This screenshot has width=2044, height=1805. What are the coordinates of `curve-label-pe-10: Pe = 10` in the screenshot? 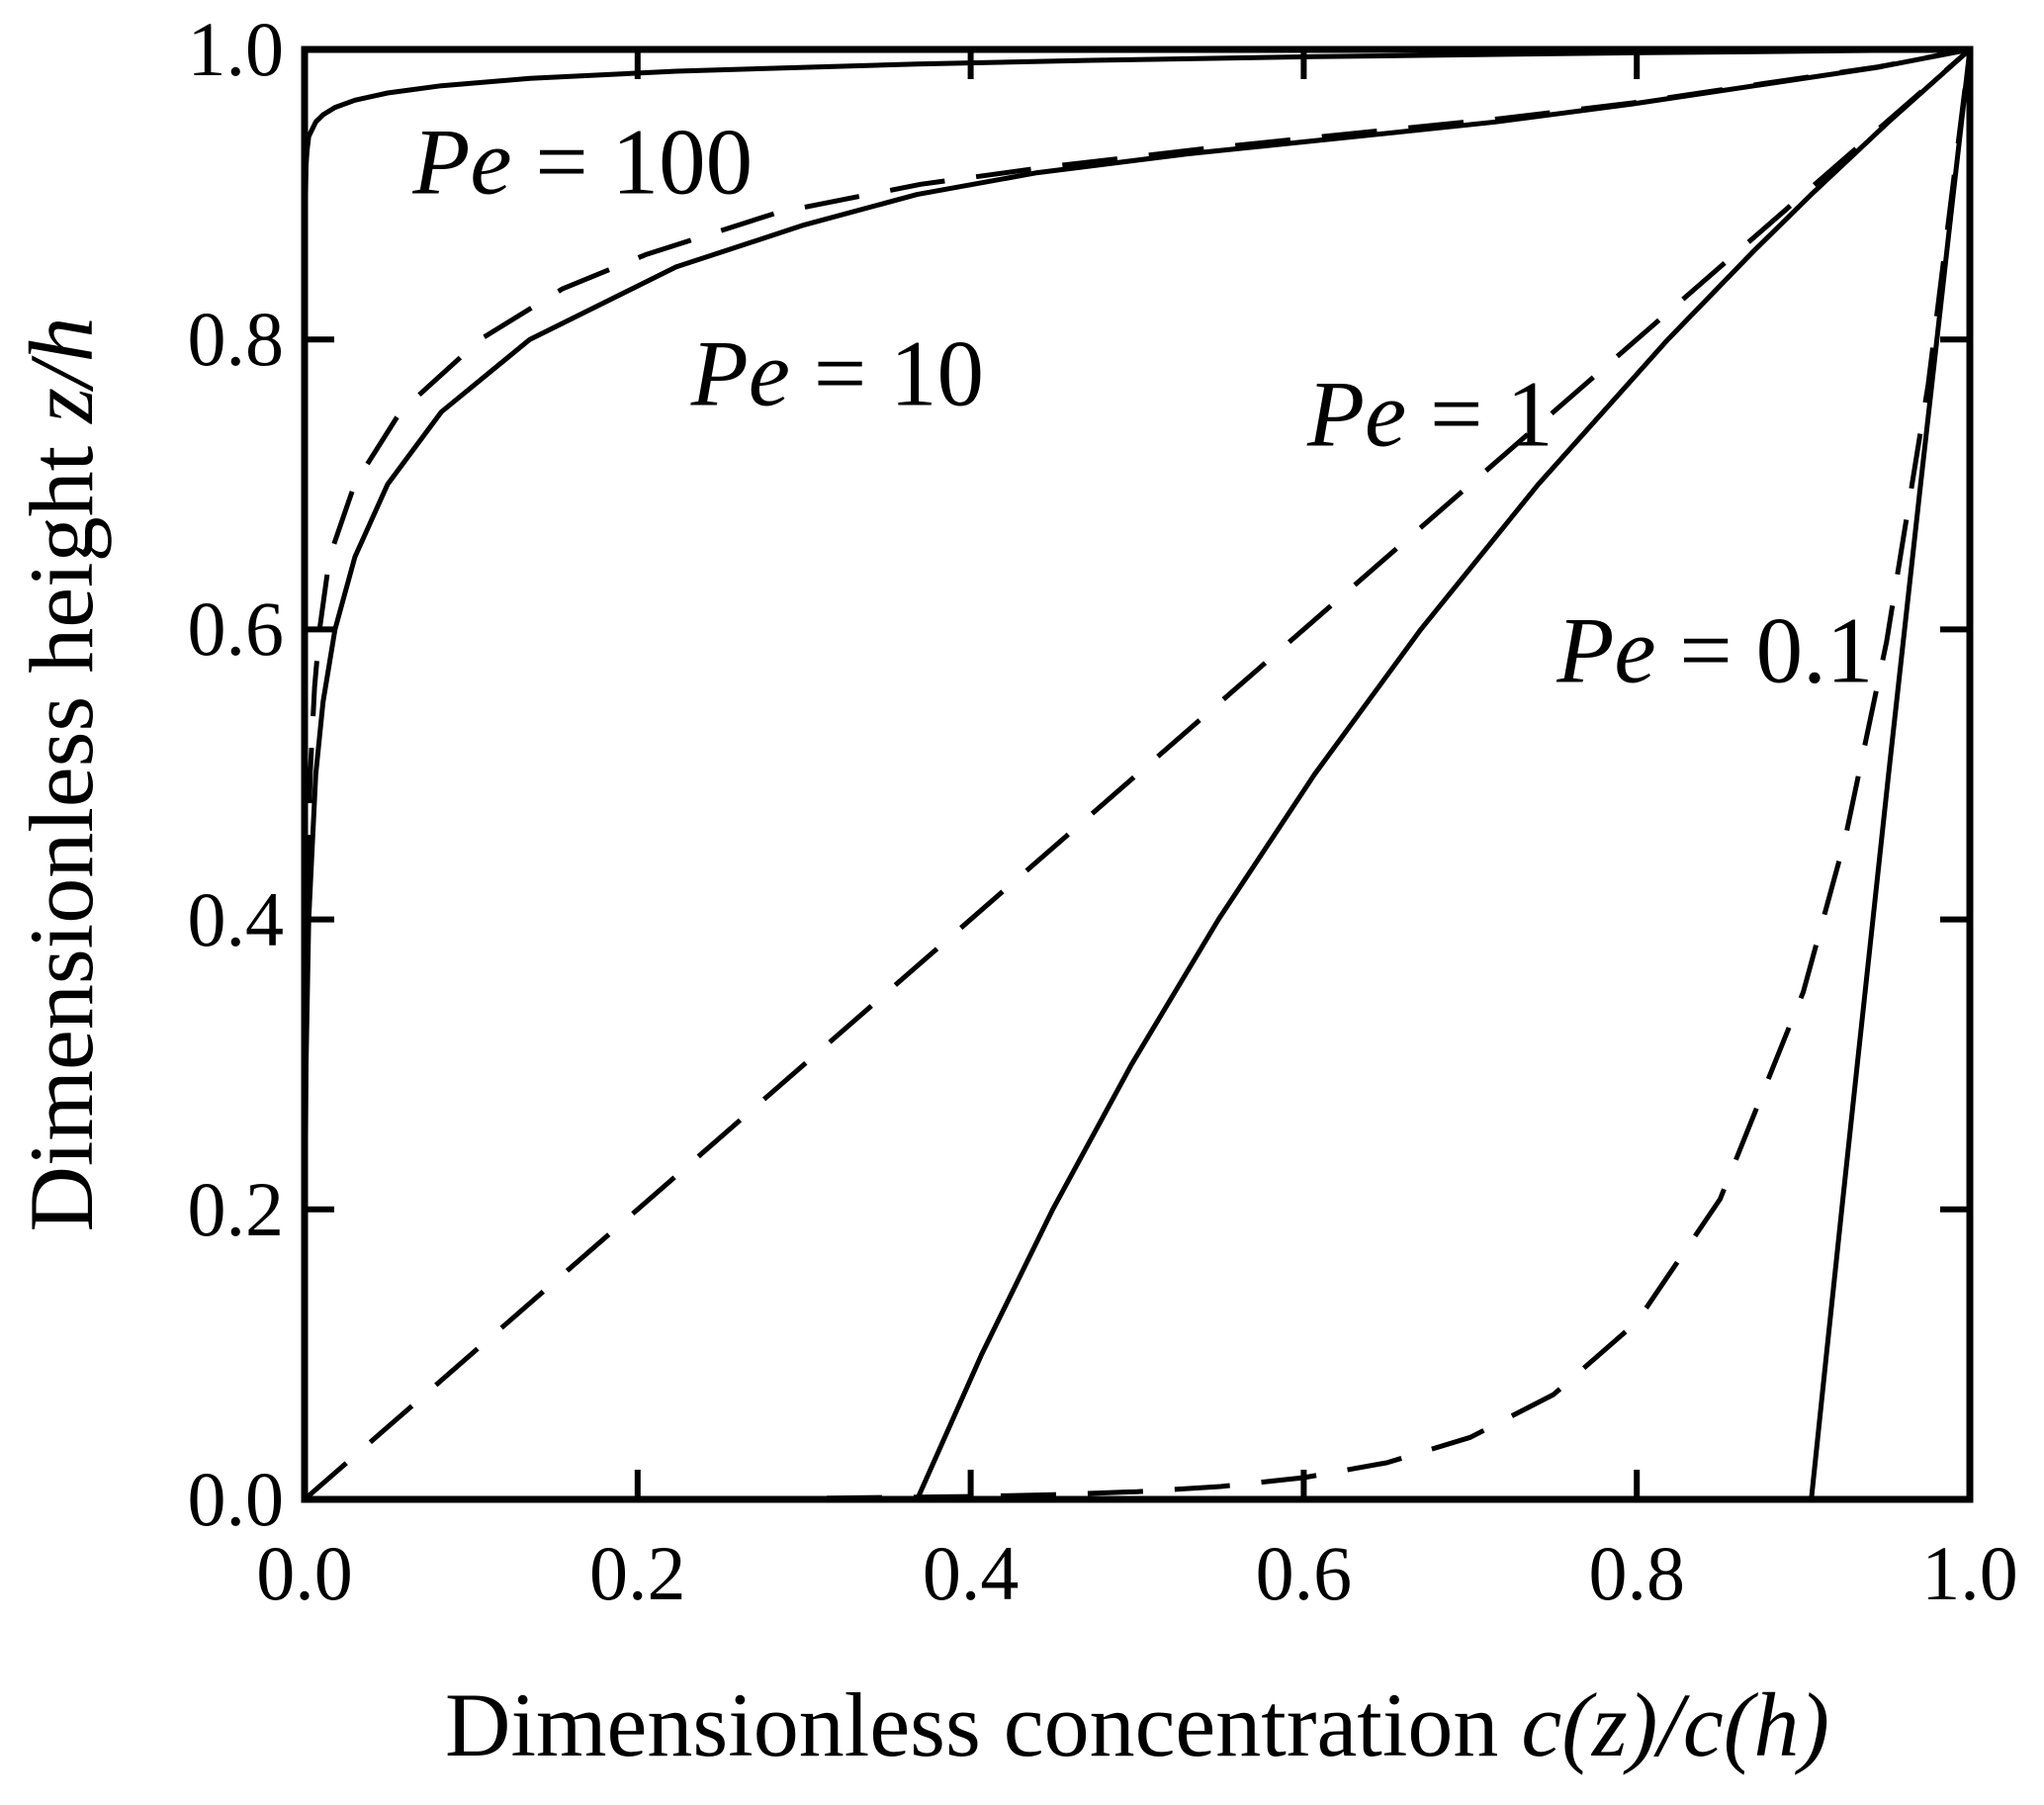 It's located at (837, 373).